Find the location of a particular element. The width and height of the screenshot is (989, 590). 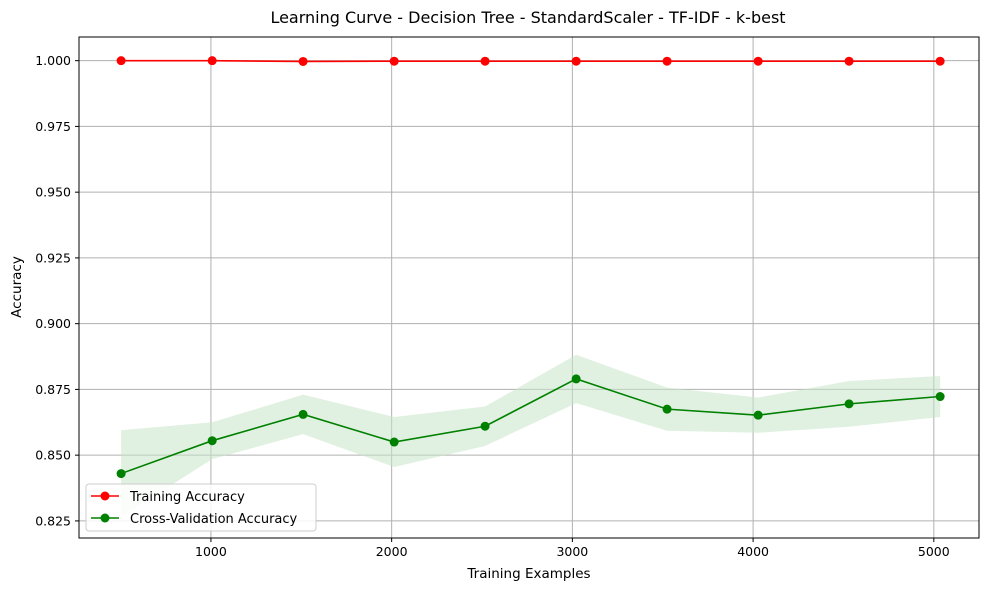

cross-validation-accuracy-line is located at coordinates (530, 426).